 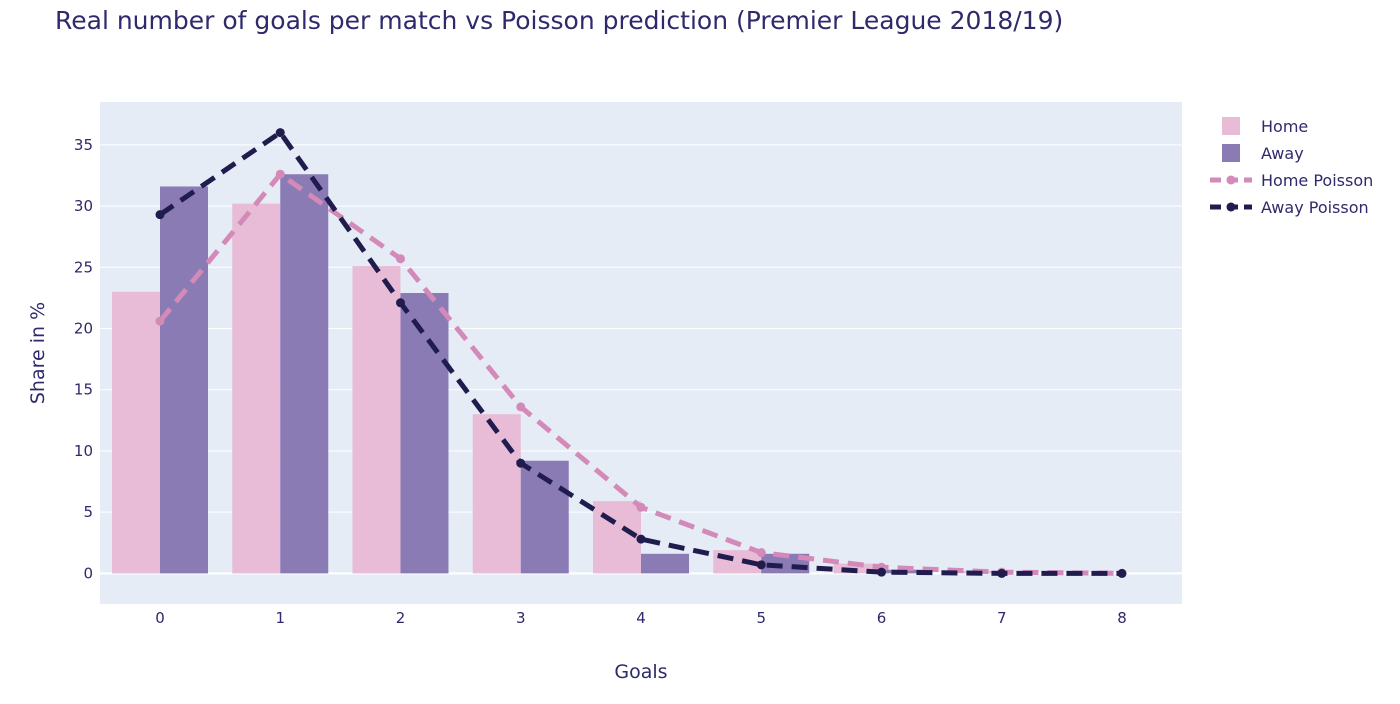 I want to click on y-tick-label: 5, so click(x=88, y=512).